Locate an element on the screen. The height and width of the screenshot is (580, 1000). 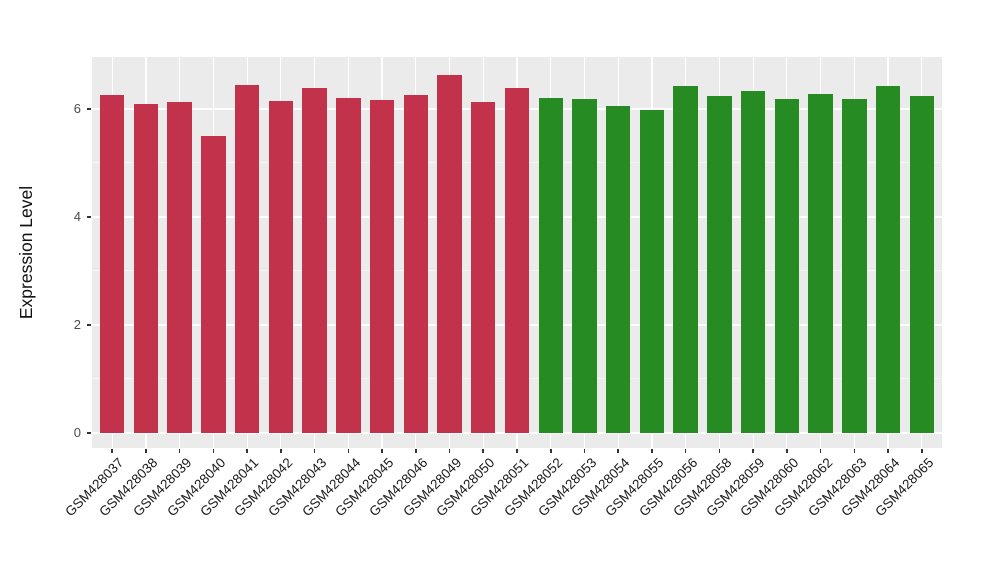
bar-GSM428056 is located at coordinates (685, 259).